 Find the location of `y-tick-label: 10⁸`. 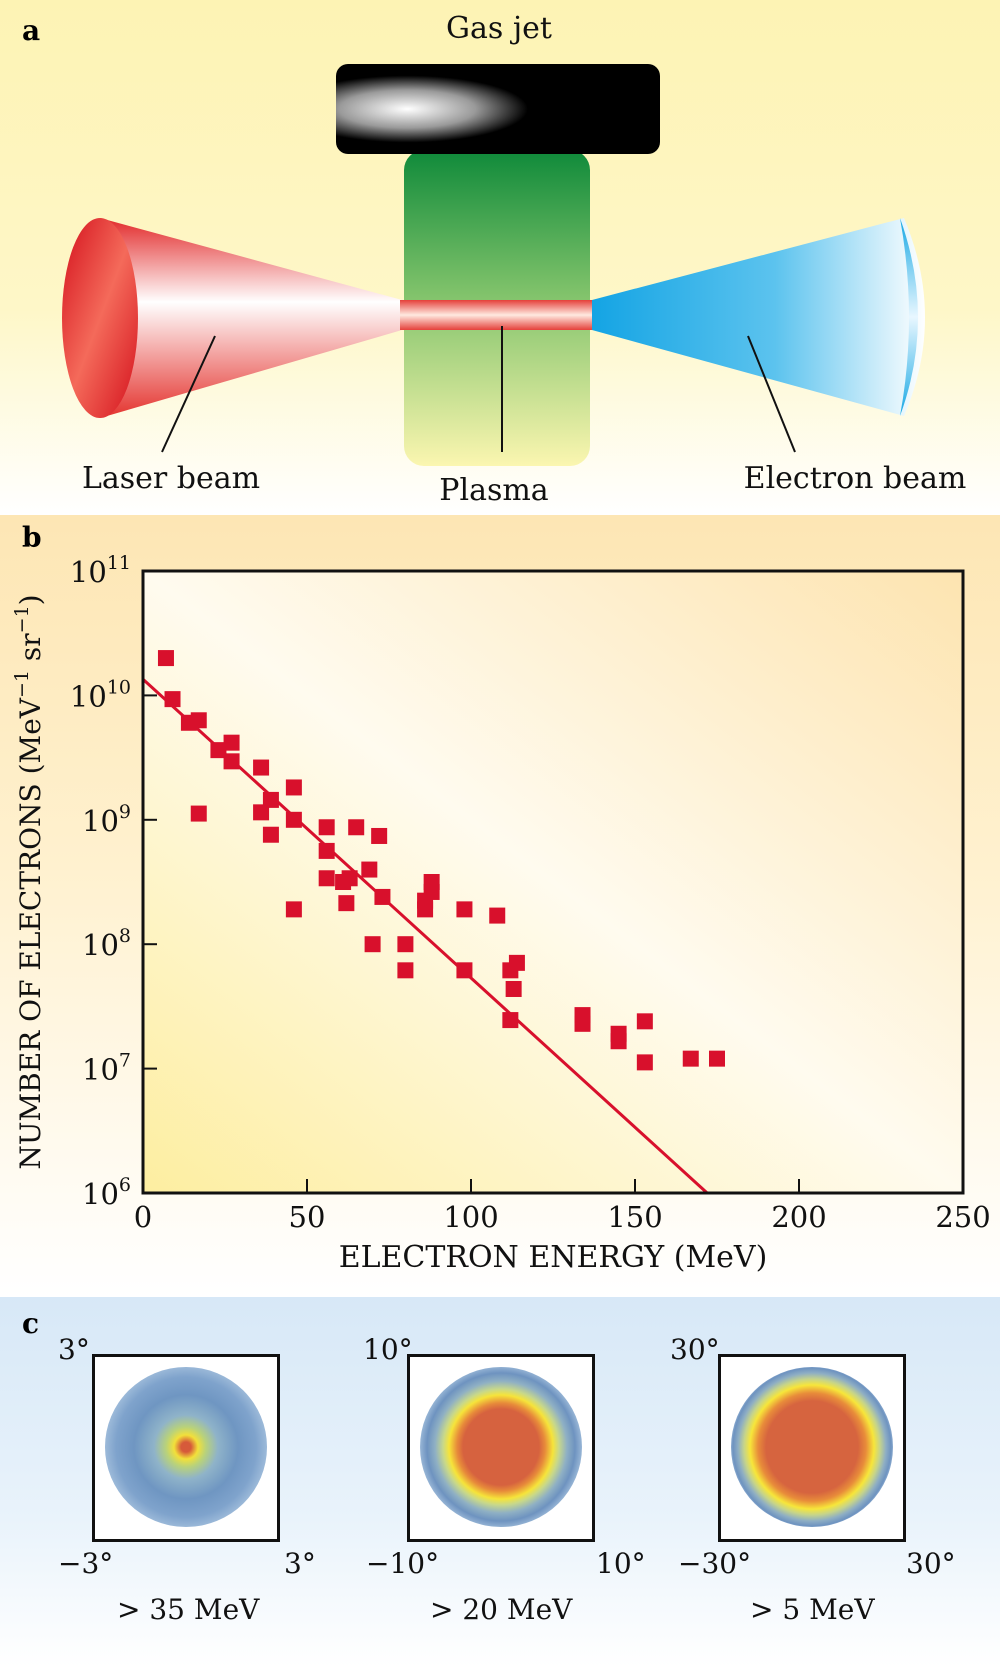

y-tick-label: 10⁸ is located at coordinates (106, 943).